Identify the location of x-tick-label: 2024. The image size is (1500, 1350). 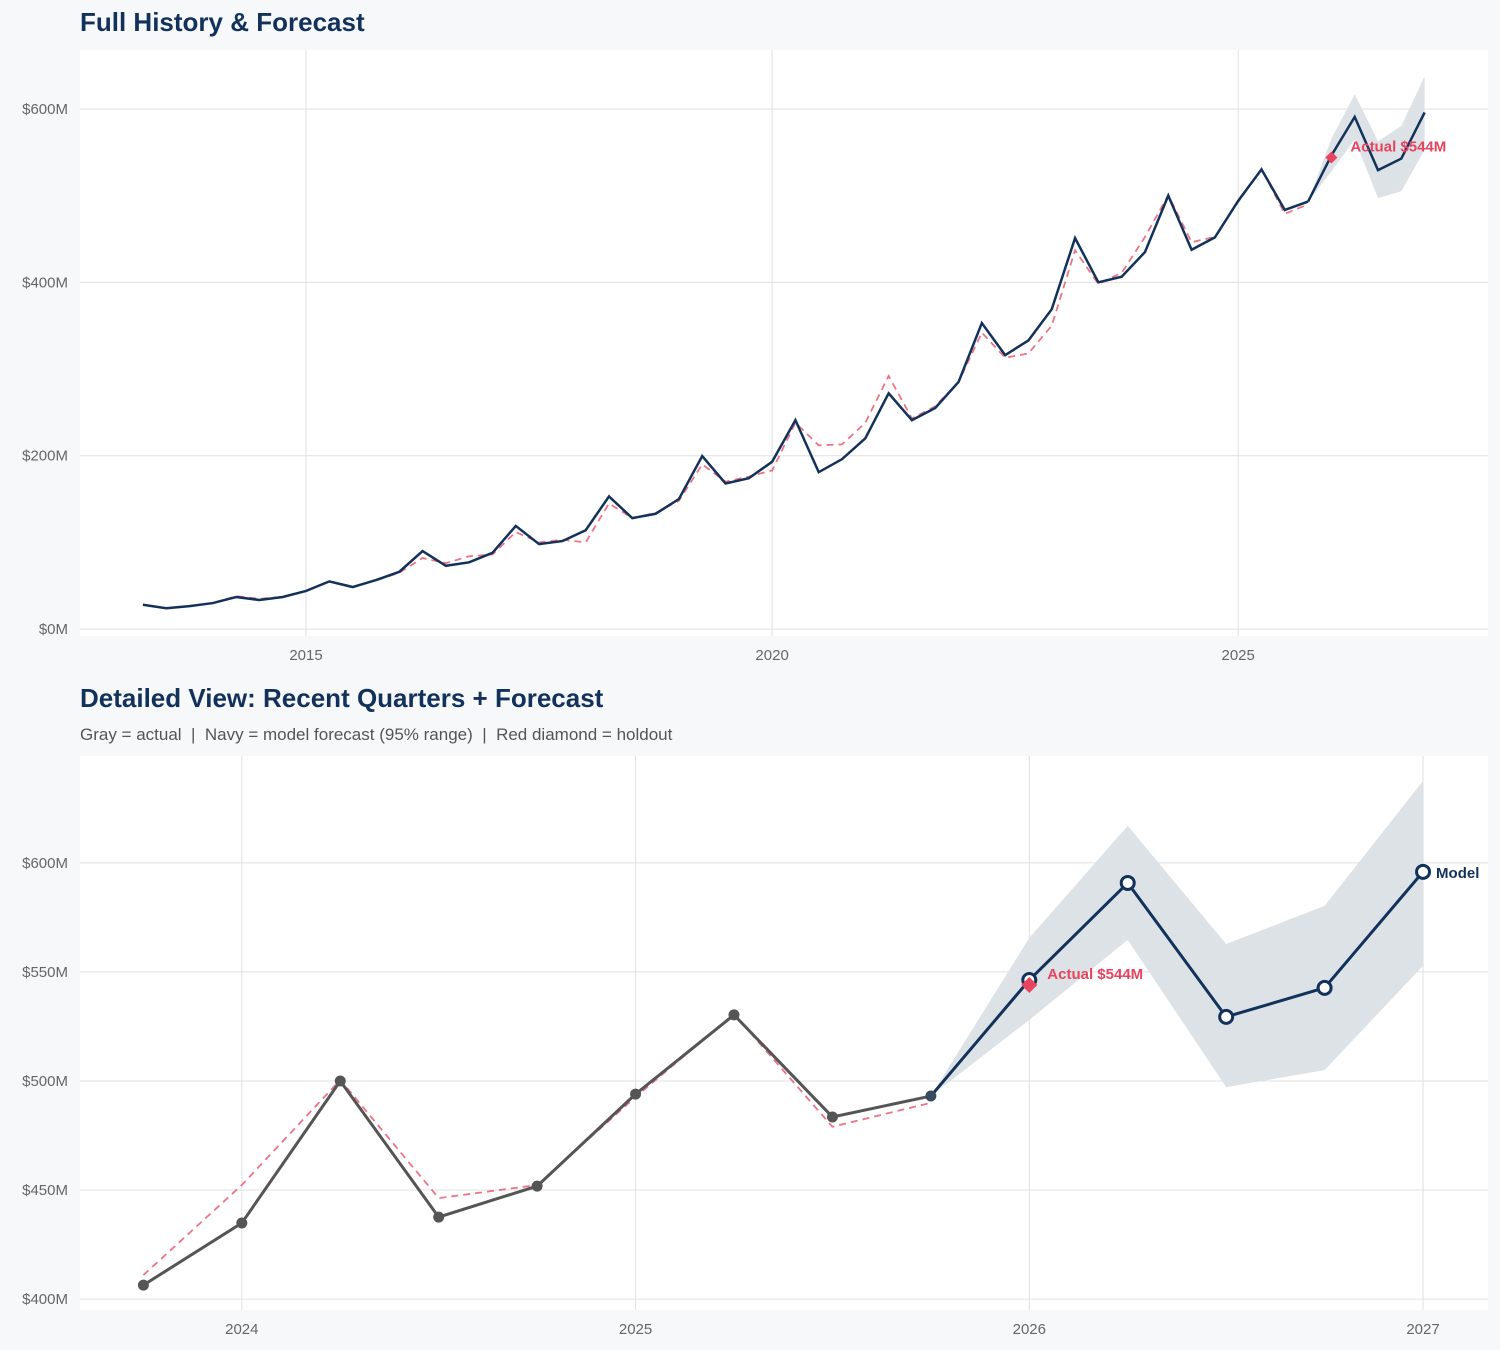
(241, 1329).